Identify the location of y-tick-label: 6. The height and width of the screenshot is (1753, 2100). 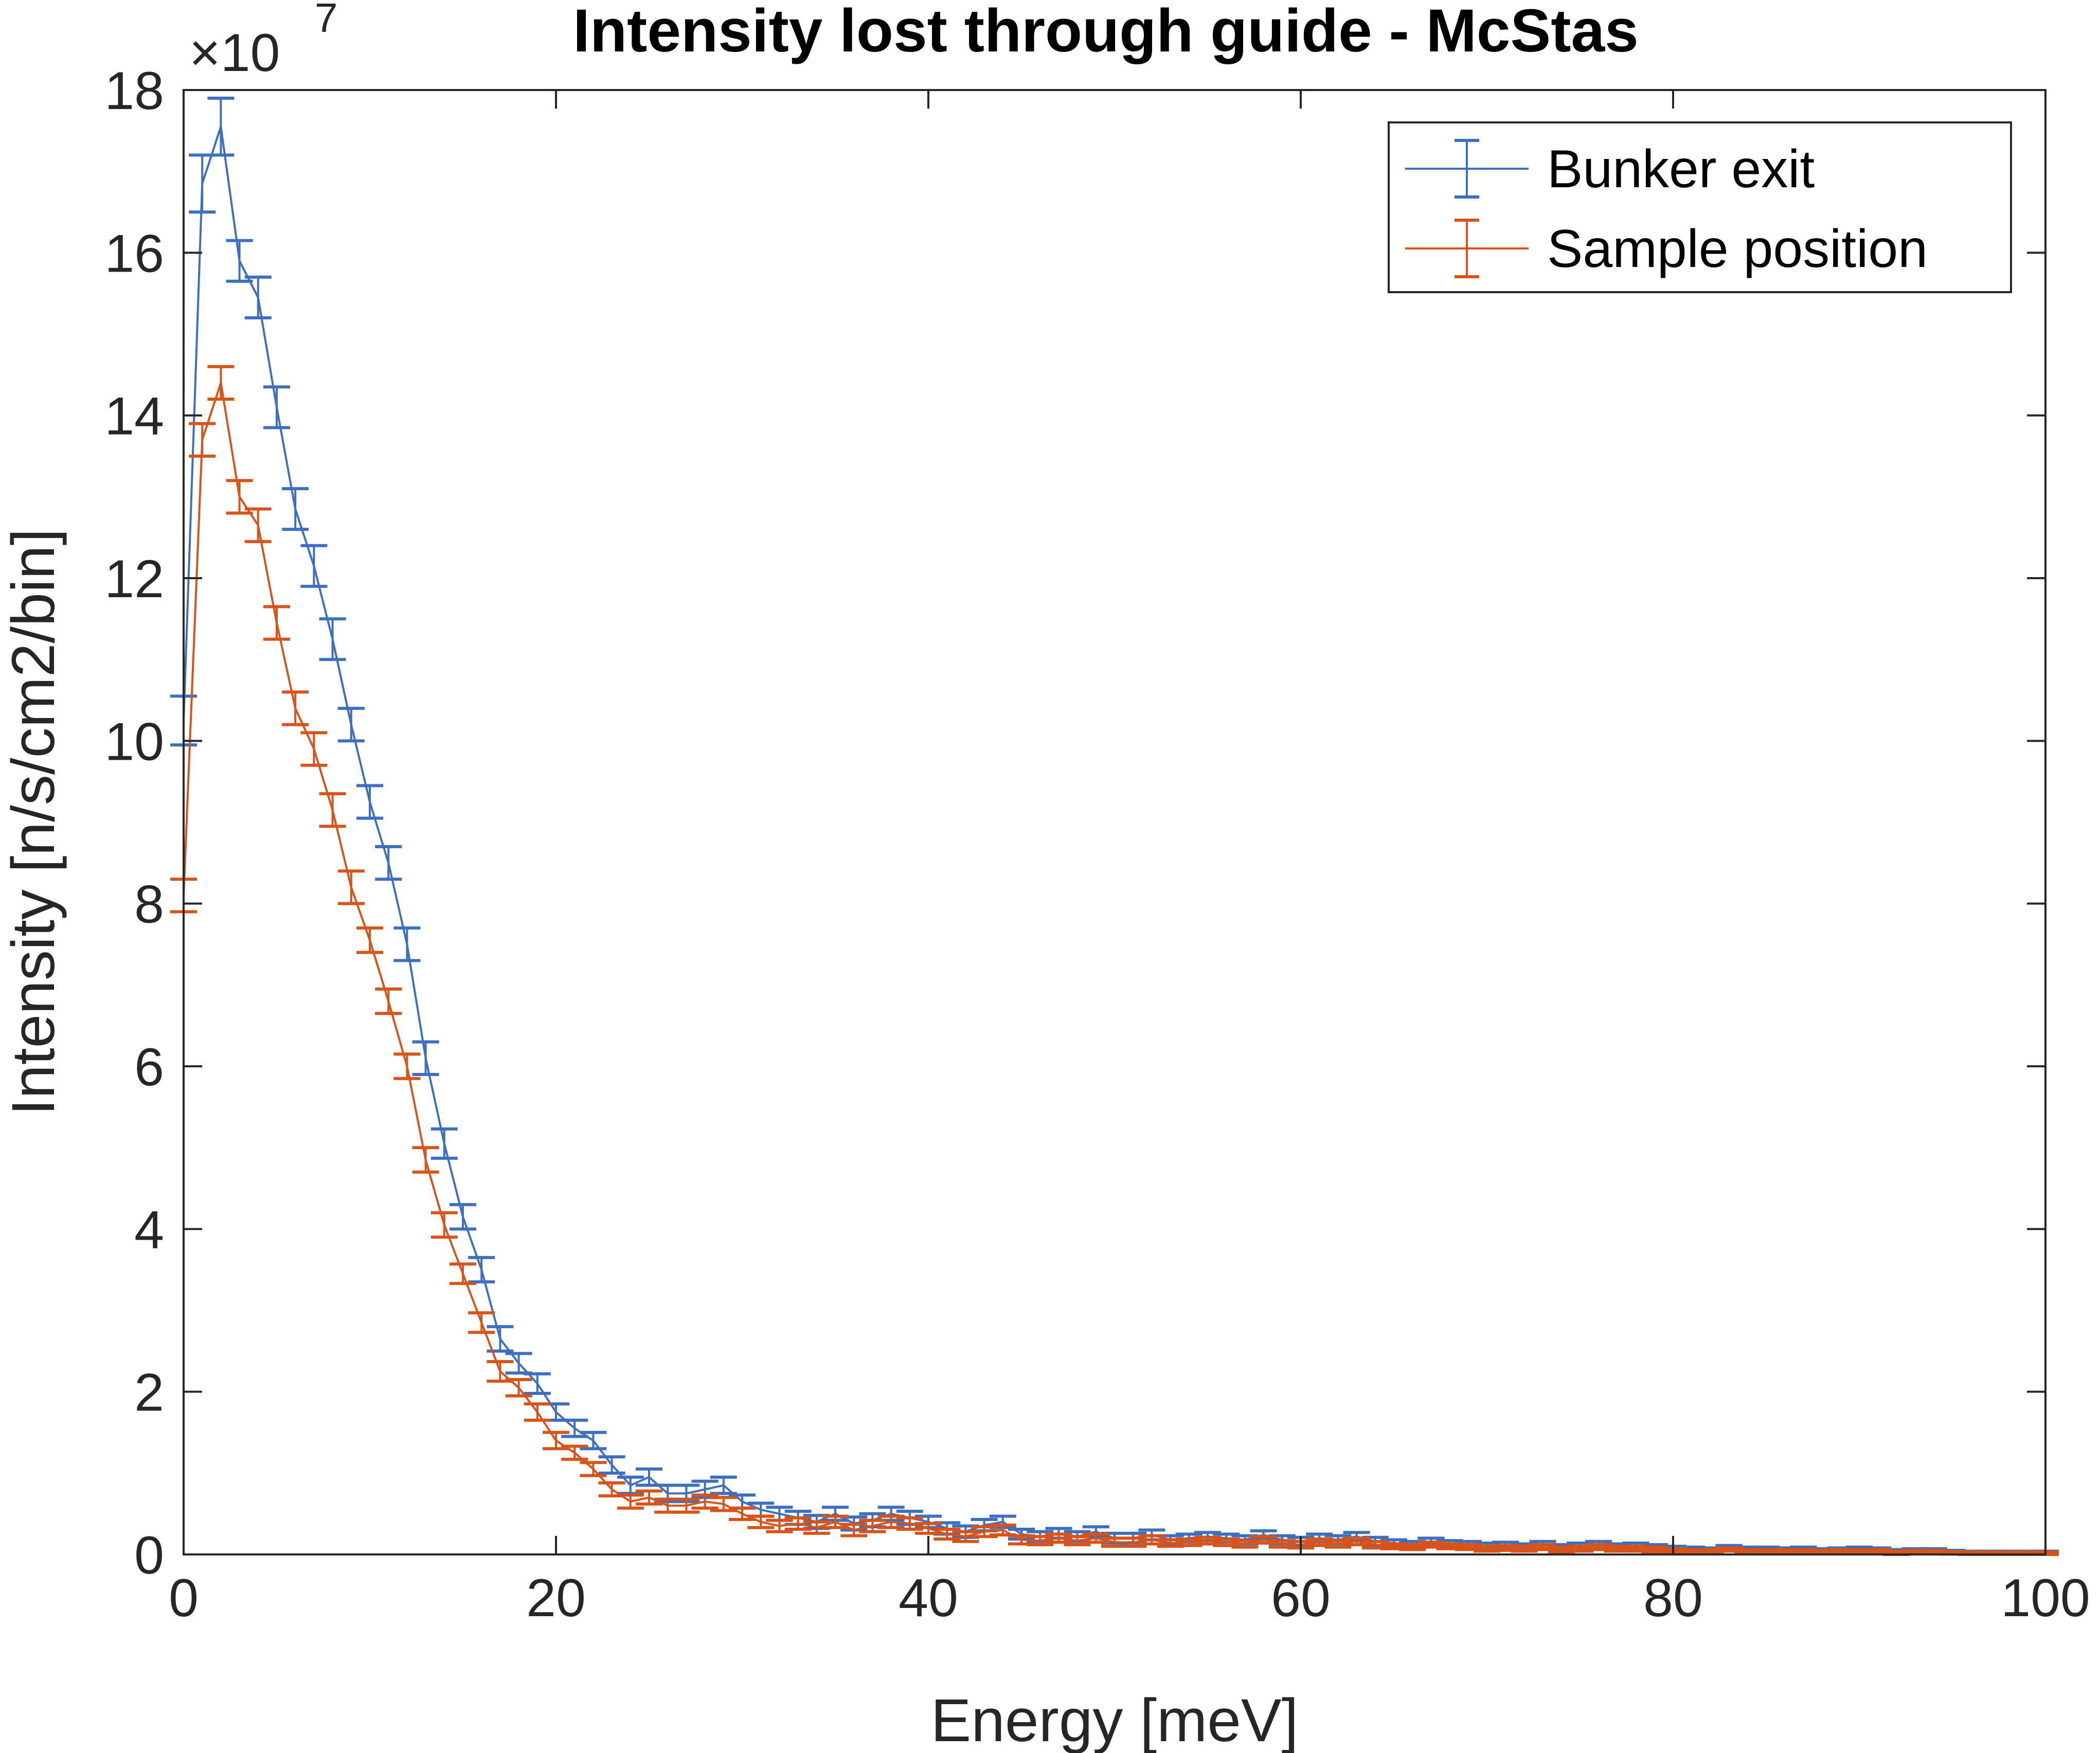
(149, 1067).